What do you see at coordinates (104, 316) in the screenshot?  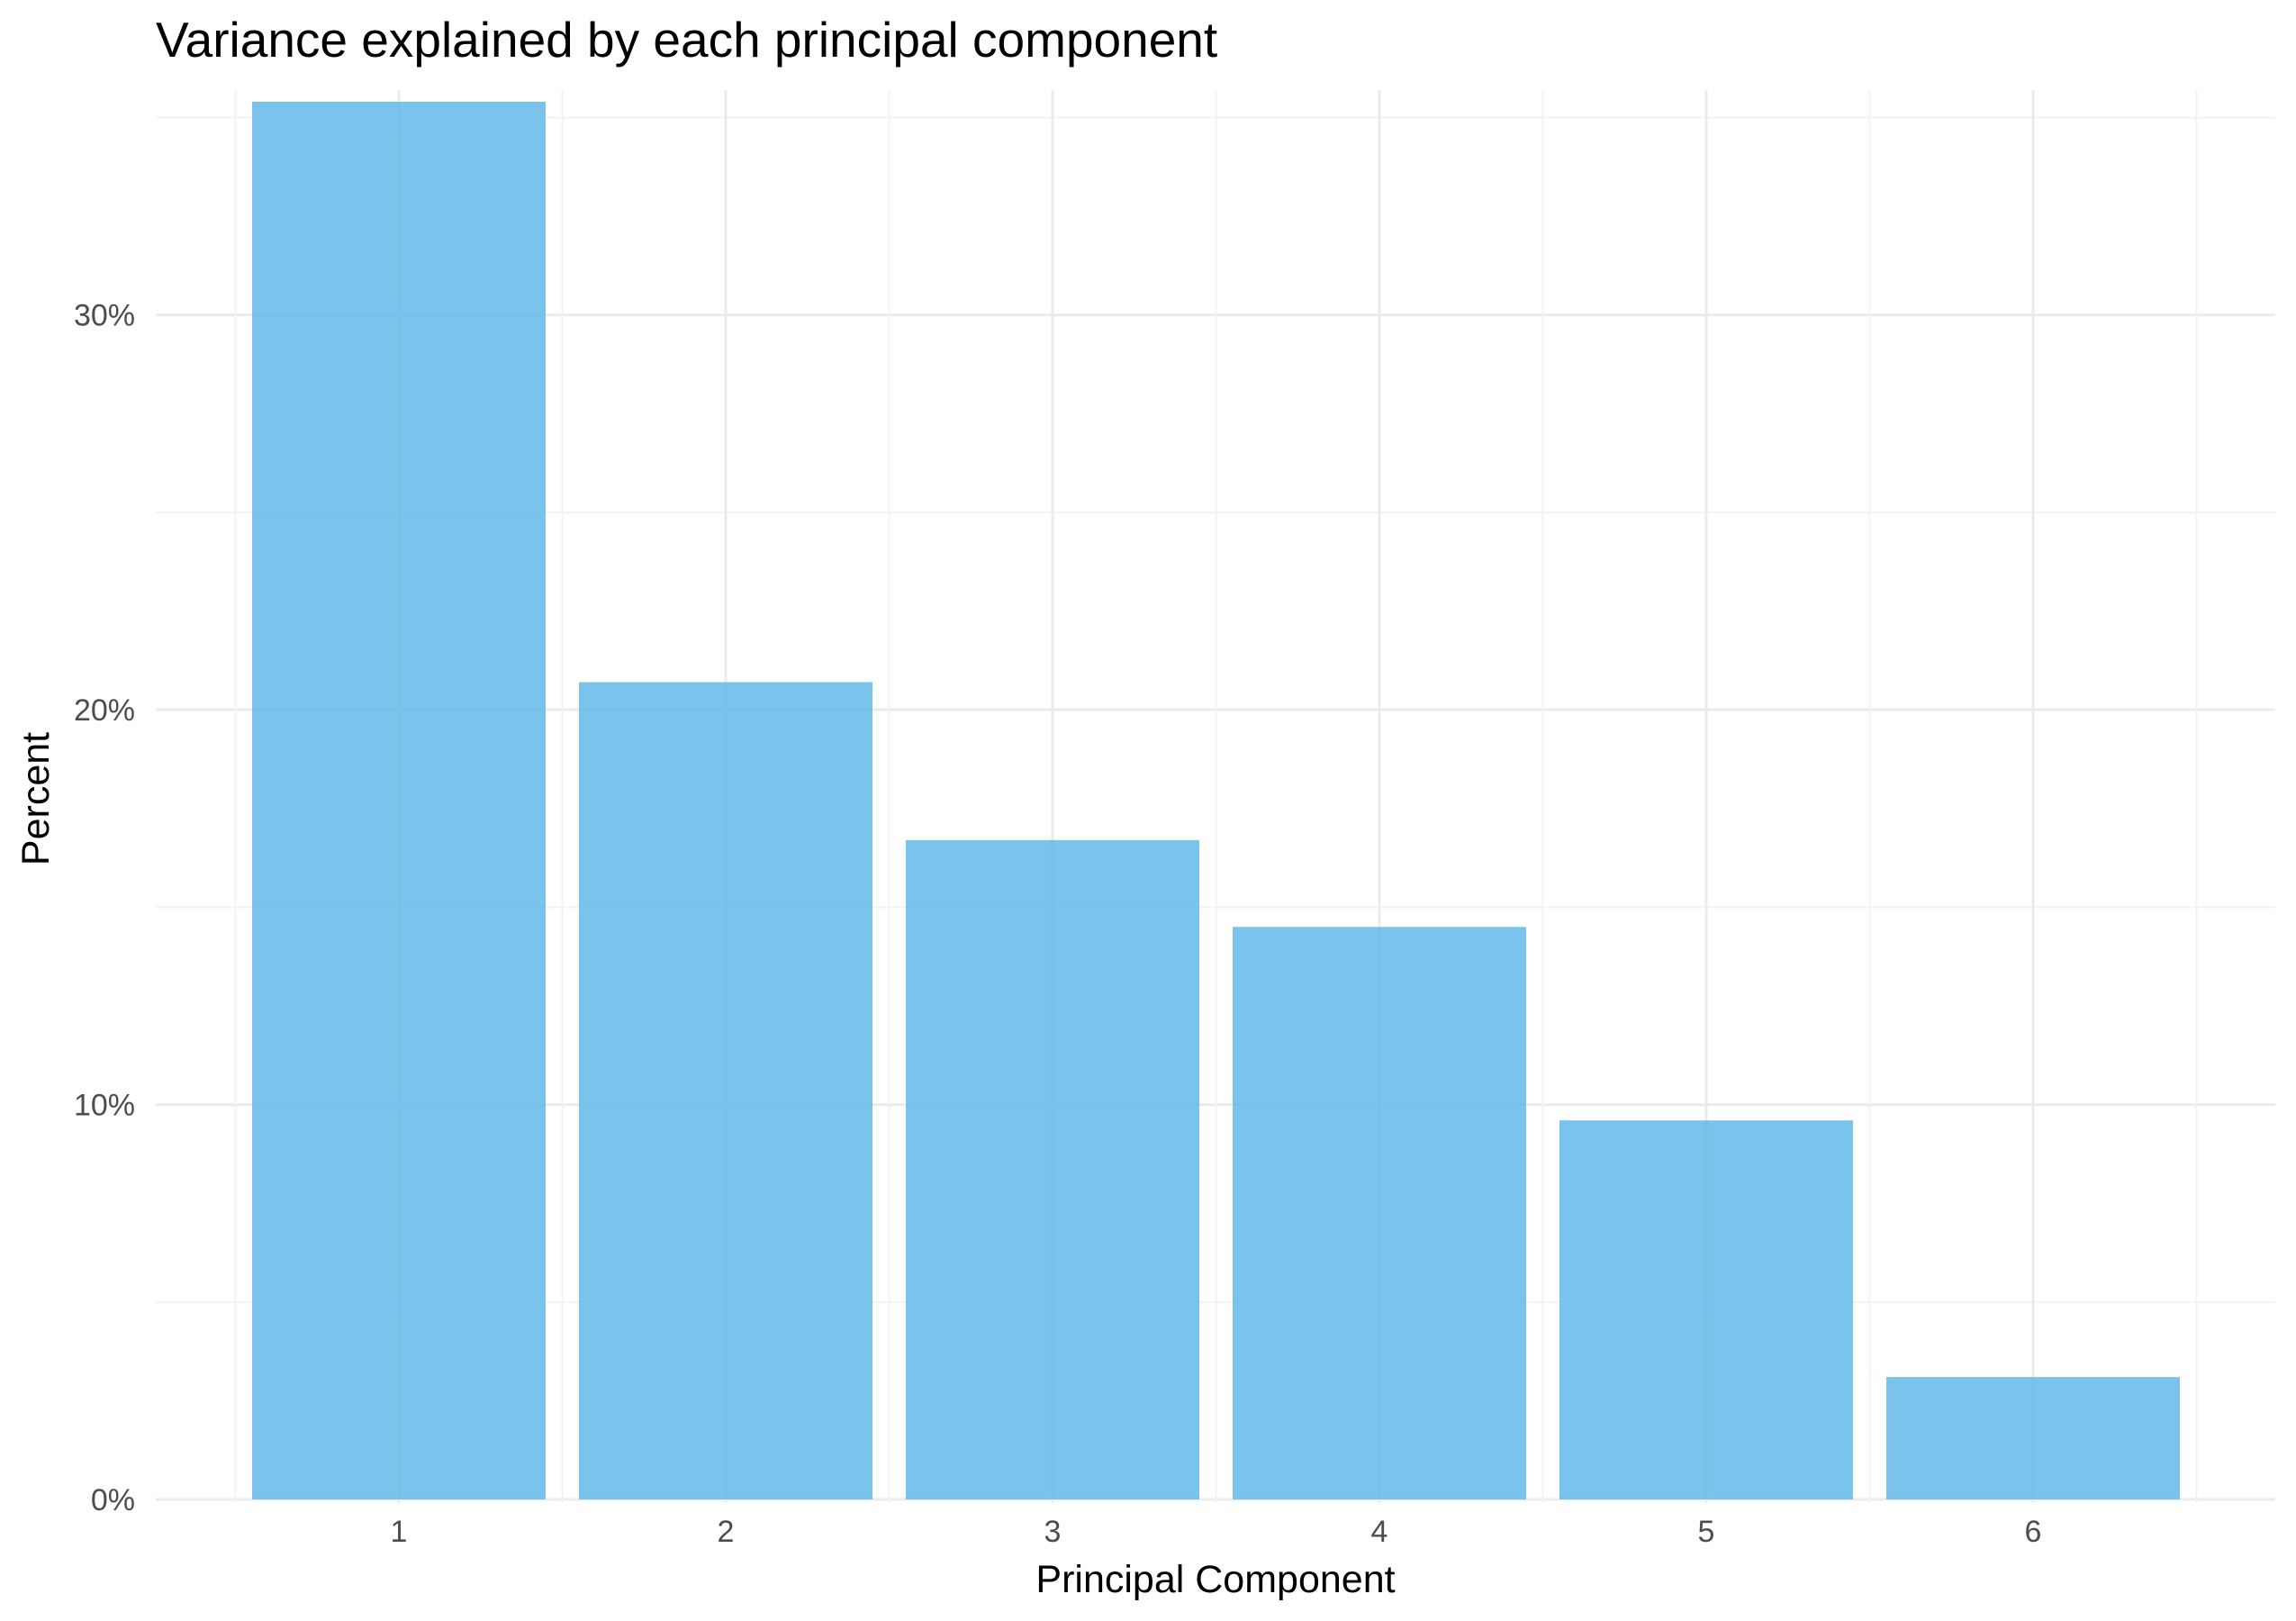 I see `y-tick-label: 30%` at bounding box center [104, 316].